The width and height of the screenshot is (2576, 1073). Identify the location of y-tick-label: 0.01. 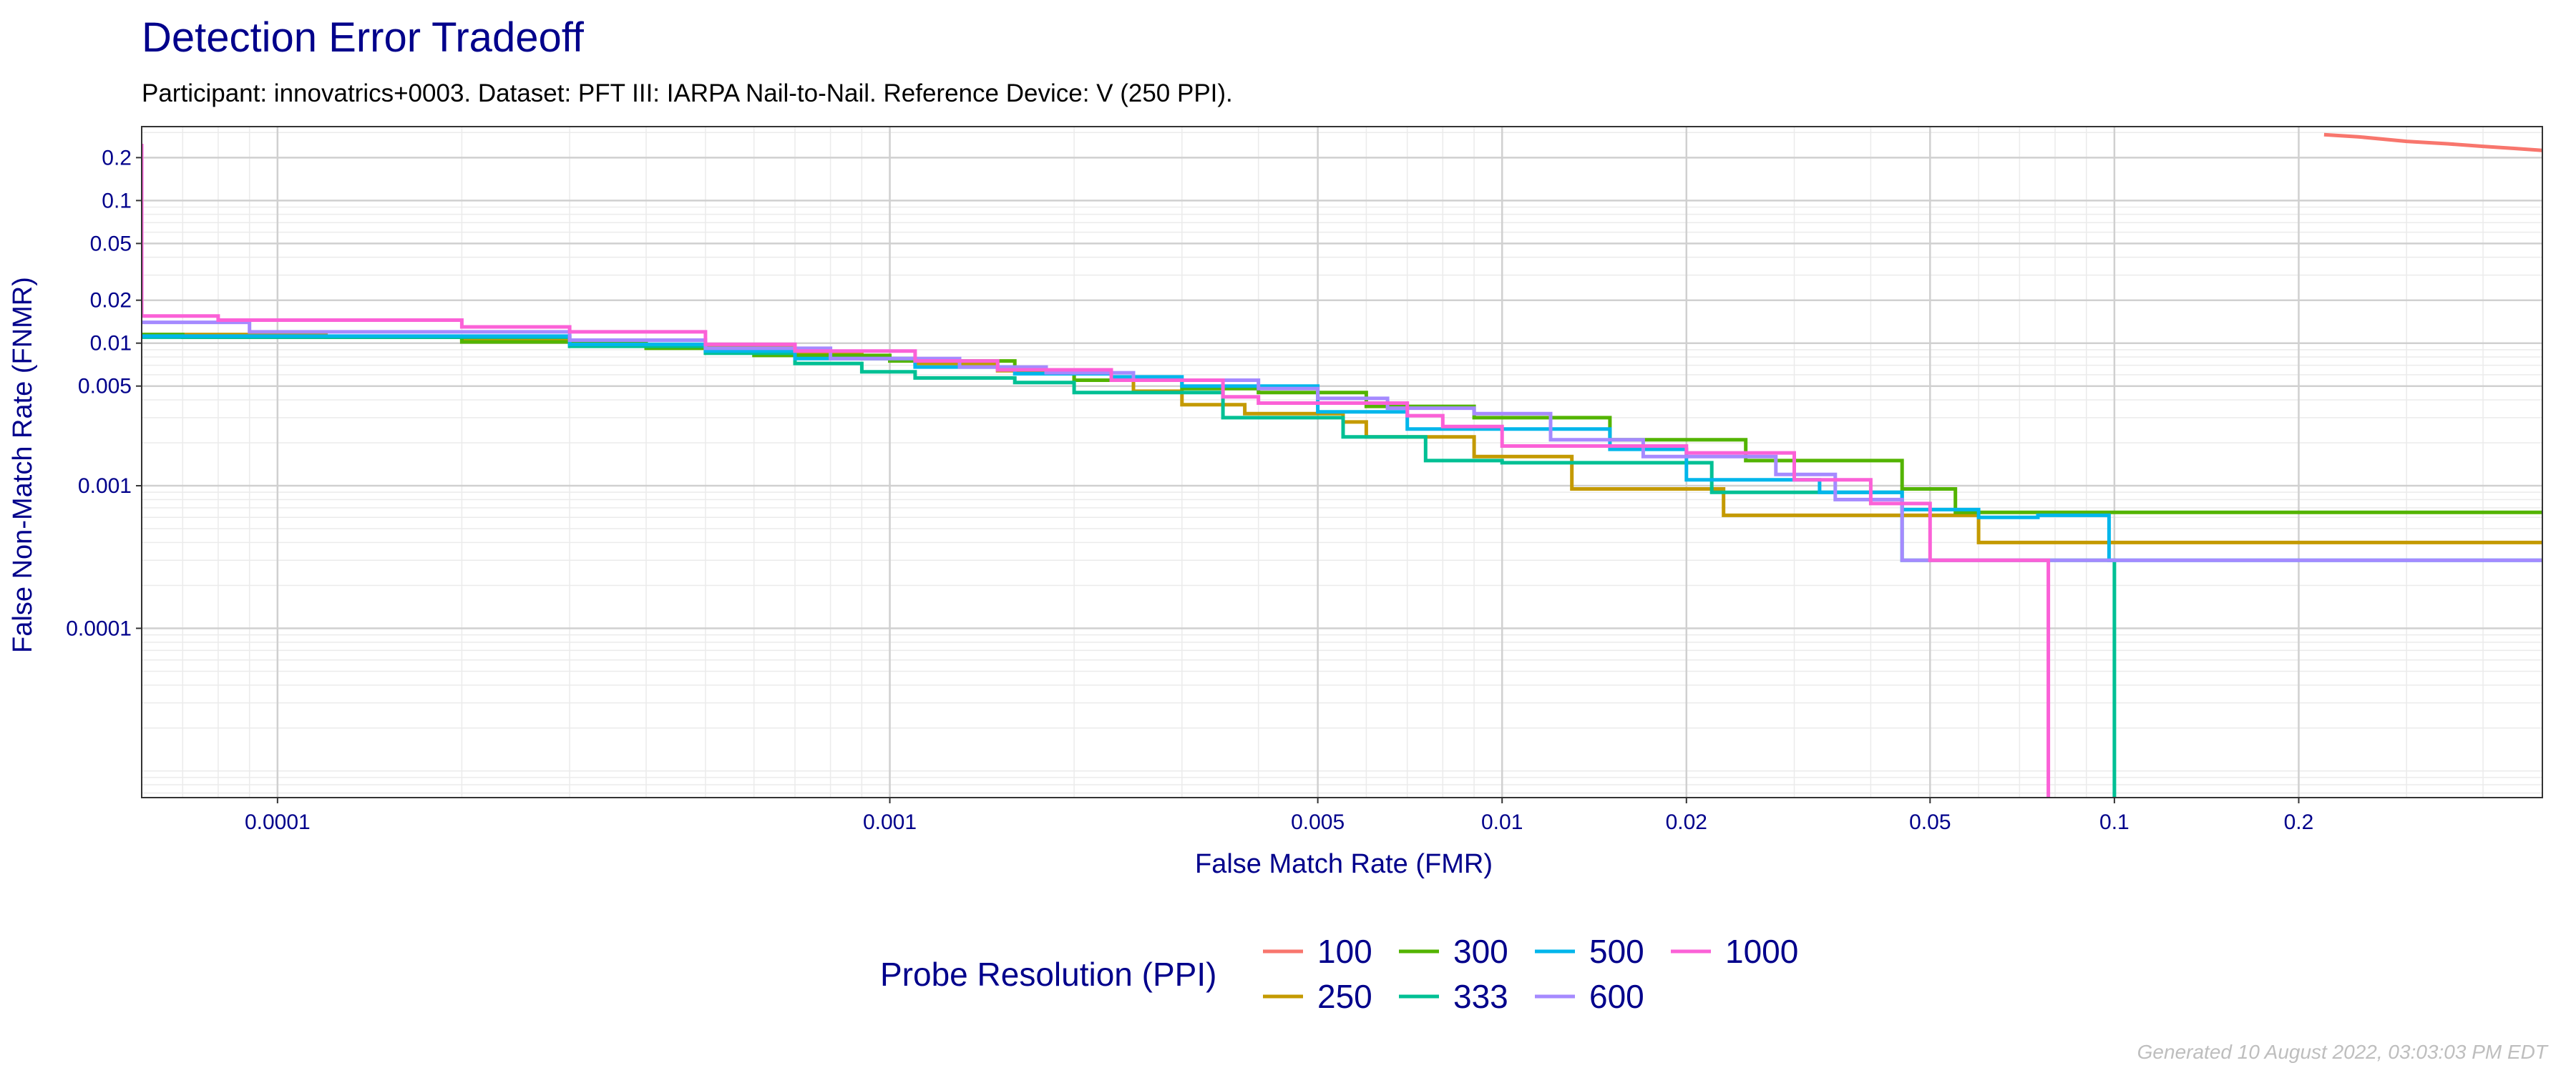
(111, 344).